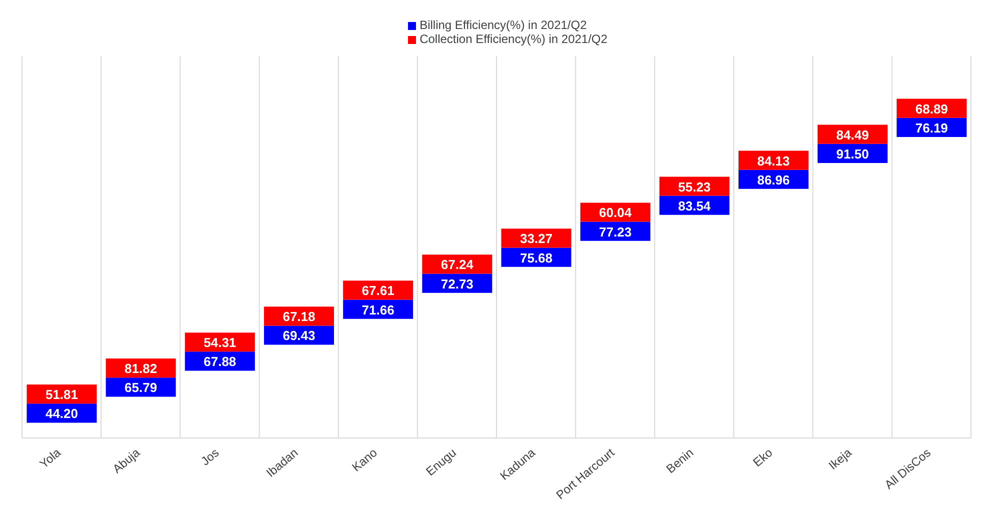  Describe the element at coordinates (695, 206) in the screenshot. I see `data-label: 83.54` at that location.